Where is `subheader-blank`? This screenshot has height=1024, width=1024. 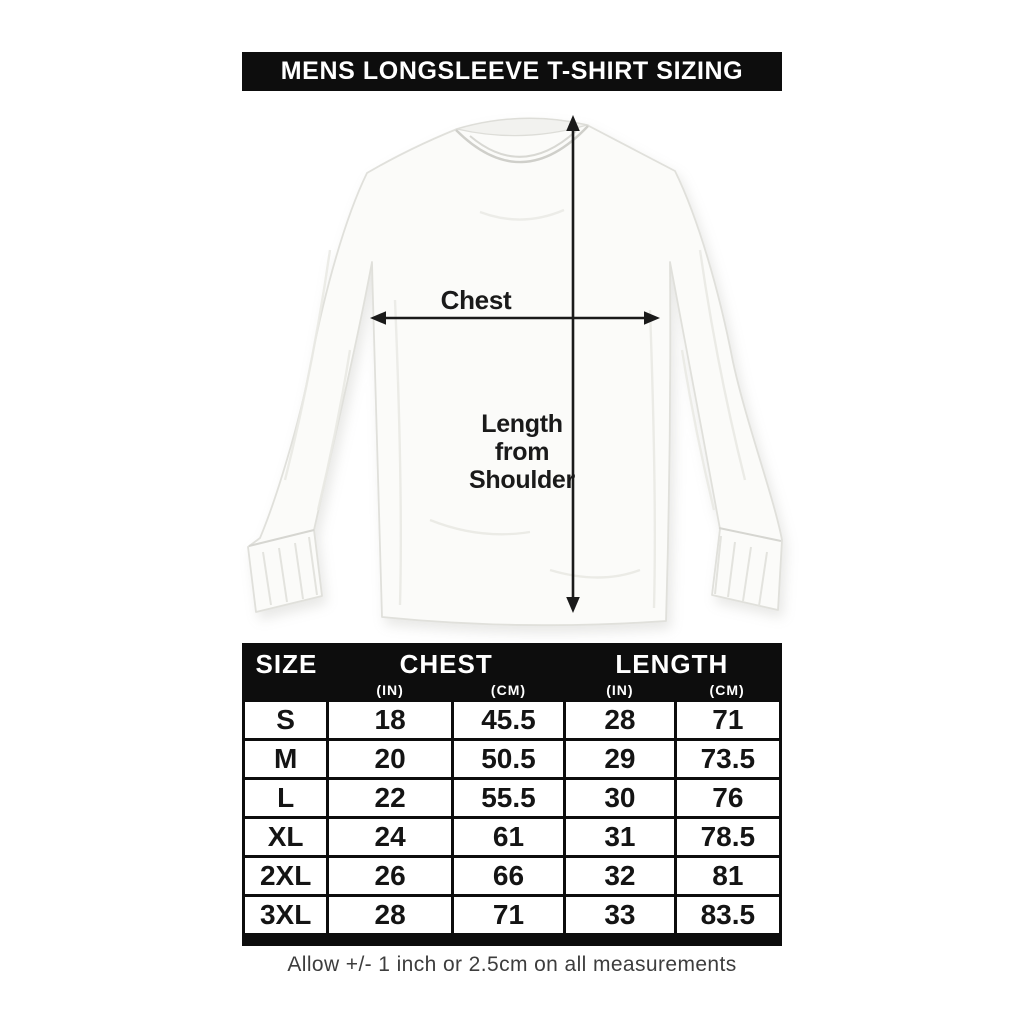 subheader-blank is located at coordinates (285, 690).